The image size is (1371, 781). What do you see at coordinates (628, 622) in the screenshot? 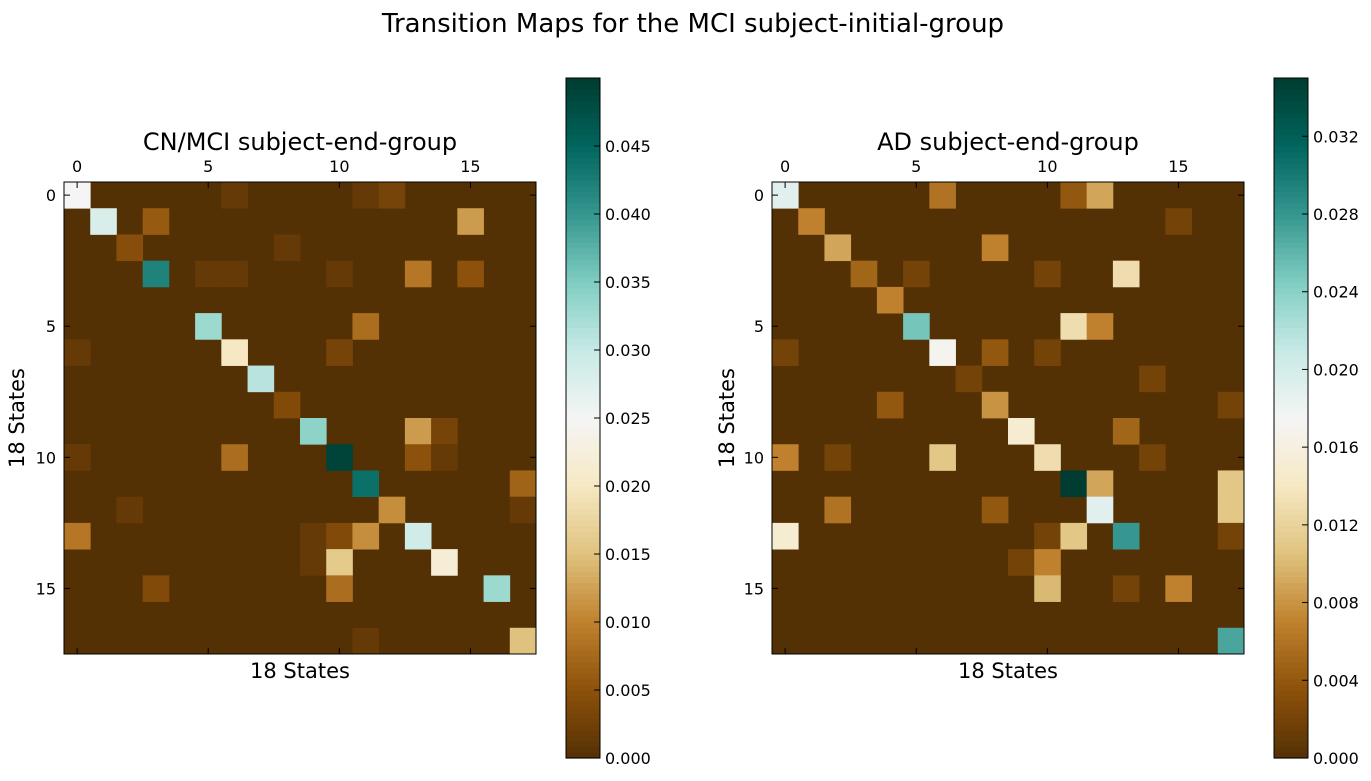
I see `colorbar-tick-label: 0.010` at bounding box center [628, 622].